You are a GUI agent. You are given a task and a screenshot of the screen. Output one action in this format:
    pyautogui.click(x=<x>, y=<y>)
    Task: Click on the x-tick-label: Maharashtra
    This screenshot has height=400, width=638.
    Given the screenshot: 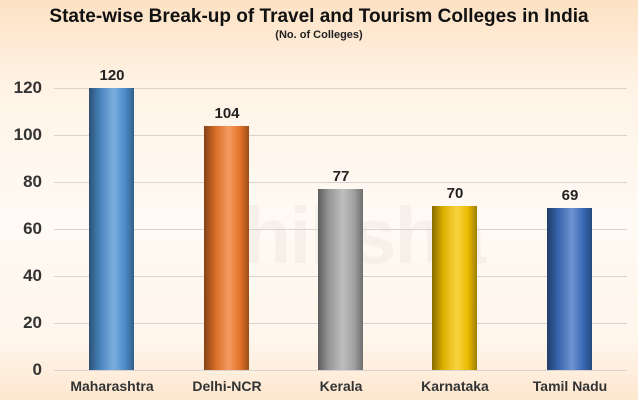 What is the action you would take?
    pyautogui.click(x=112, y=386)
    